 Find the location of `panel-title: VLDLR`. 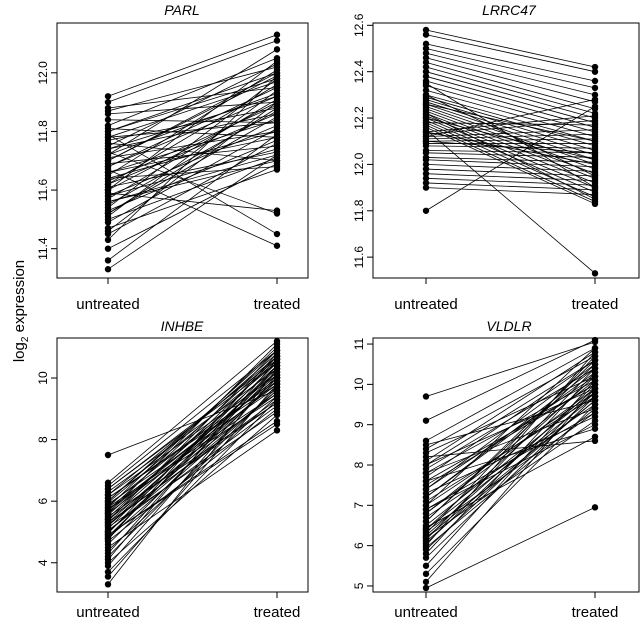

panel-title: VLDLR is located at coordinates (508, 326).